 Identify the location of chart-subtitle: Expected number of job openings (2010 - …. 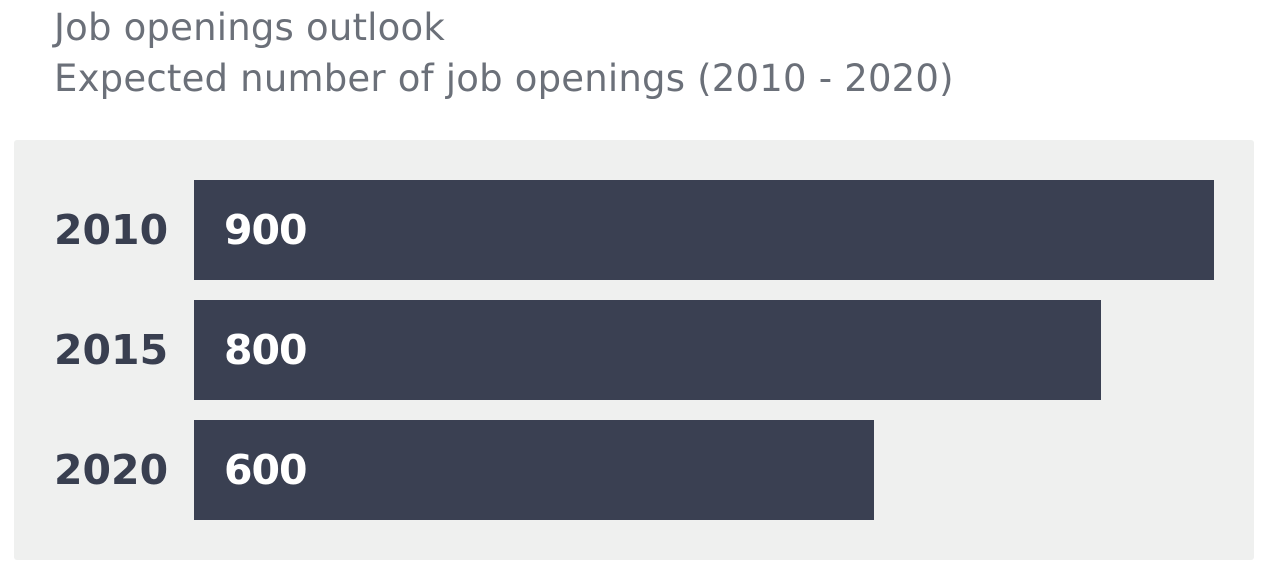
(504, 78).